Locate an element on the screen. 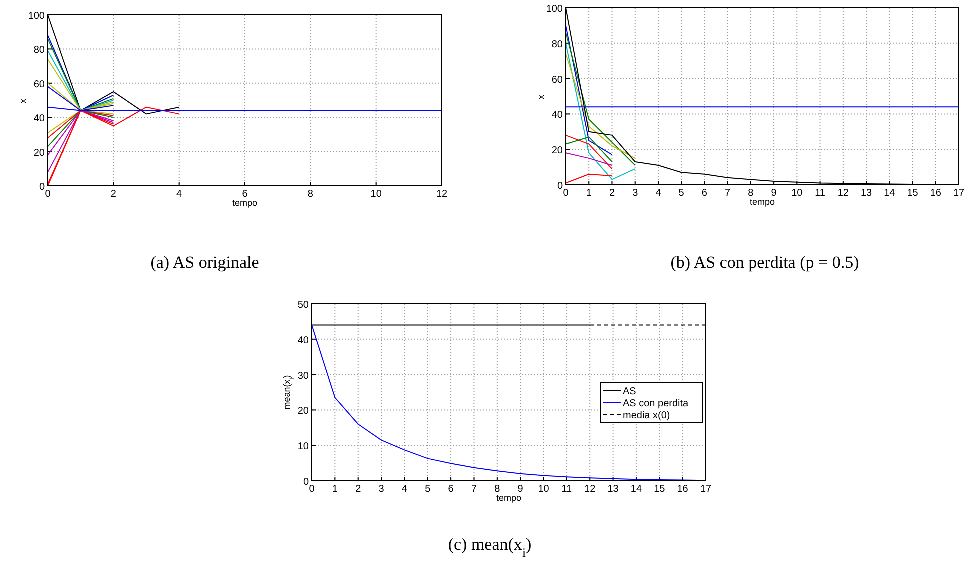 This screenshot has width=979, height=571. y-tick-label: 30 is located at coordinates (304, 376).